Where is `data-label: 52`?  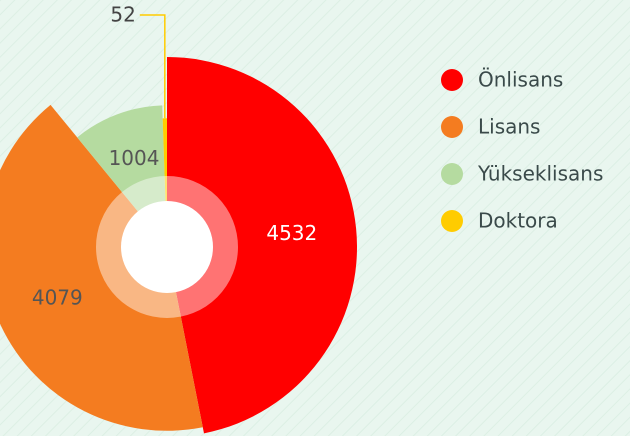
data-label: 52 is located at coordinates (122, 15).